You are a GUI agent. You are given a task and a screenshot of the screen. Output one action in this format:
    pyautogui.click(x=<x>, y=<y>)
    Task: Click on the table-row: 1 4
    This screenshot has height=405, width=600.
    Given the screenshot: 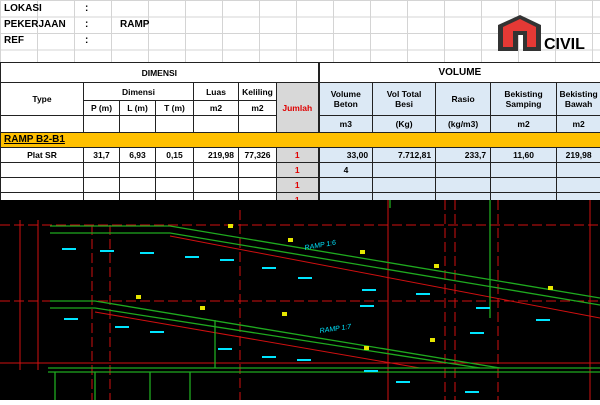 What is the action you would take?
    pyautogui.click(x=300, y=170)
    